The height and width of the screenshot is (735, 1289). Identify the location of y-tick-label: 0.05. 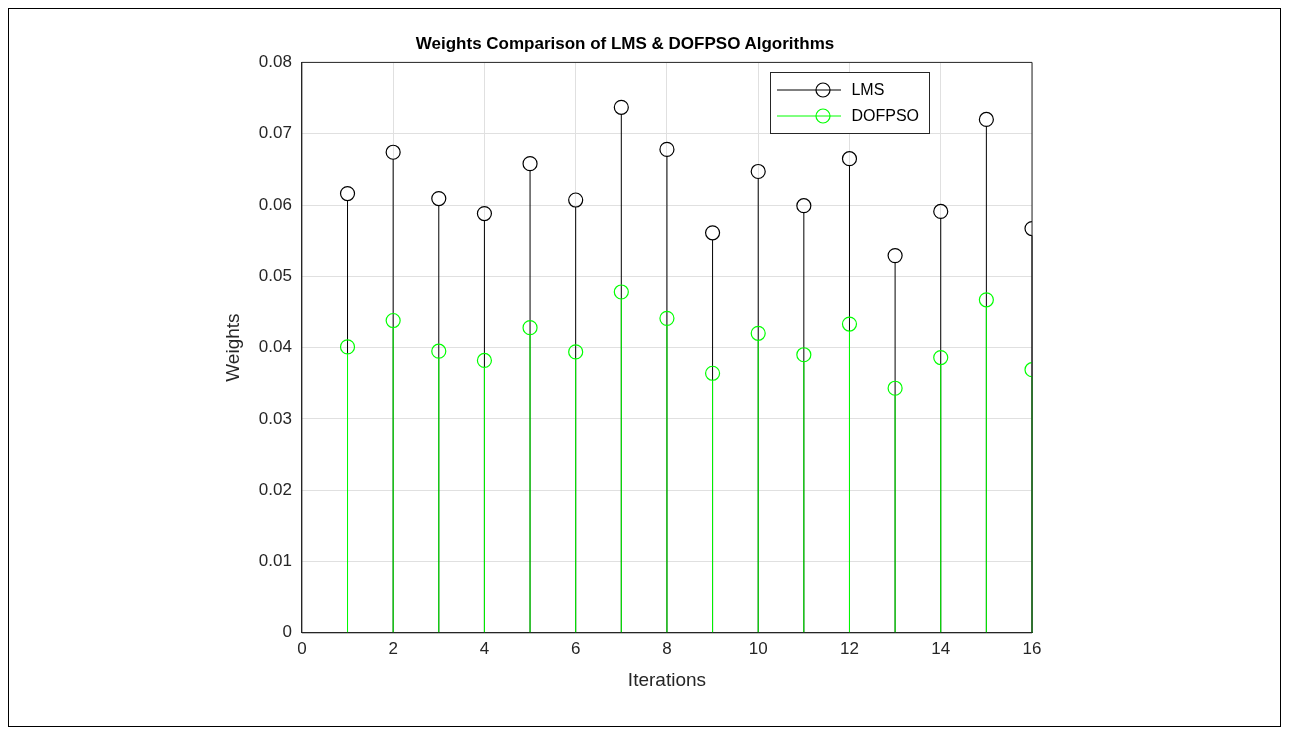
(275, 275).